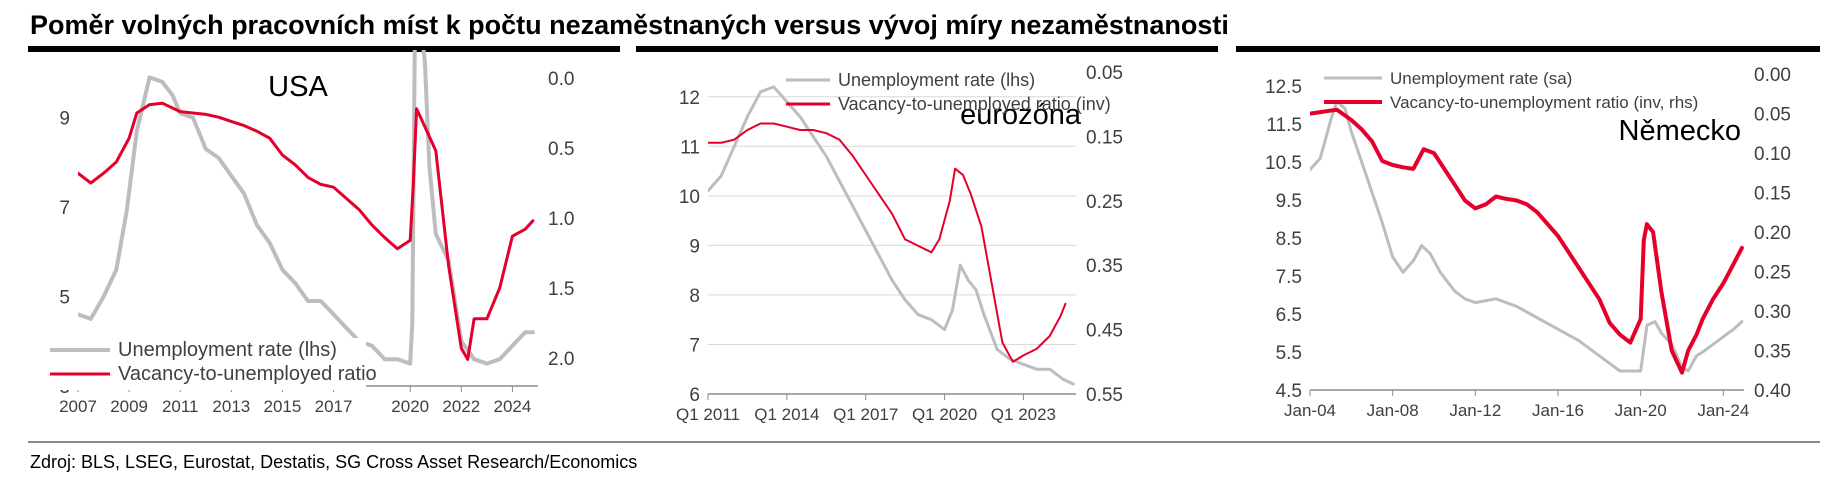 This screenshot has height=496, width=1837. What do you see at coordinates (1104, 331) in the screenshot?
I see `y-right-tick-label: 0.45` at bounding box center [1104, 331].